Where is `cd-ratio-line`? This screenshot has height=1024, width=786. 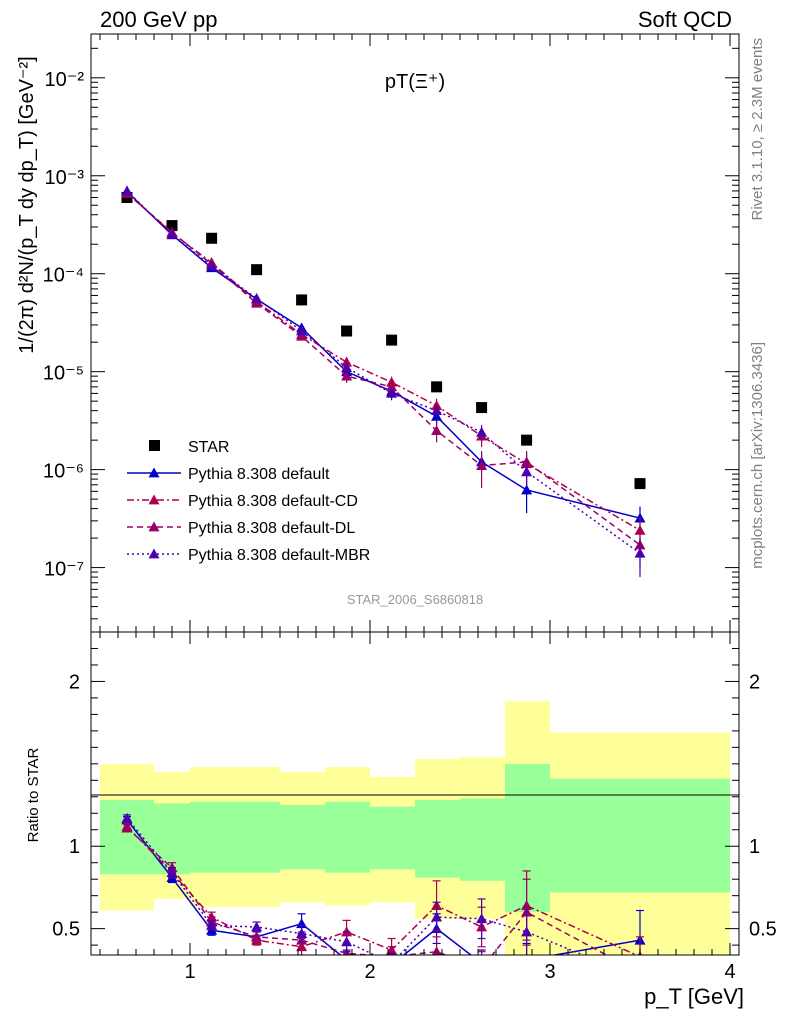 cd-ratio-line is located at coordinates (382, 890).